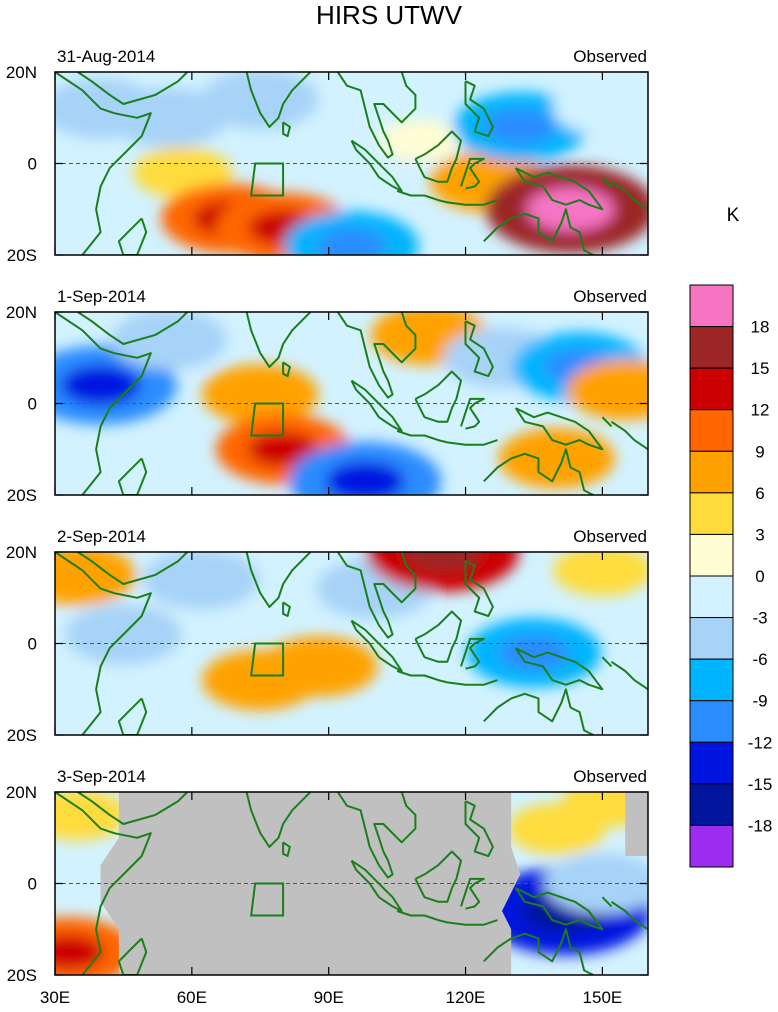 The width and height of the screenshot is (778, 1012). I want to click on colorbar-label: 3, so click(759, 534).